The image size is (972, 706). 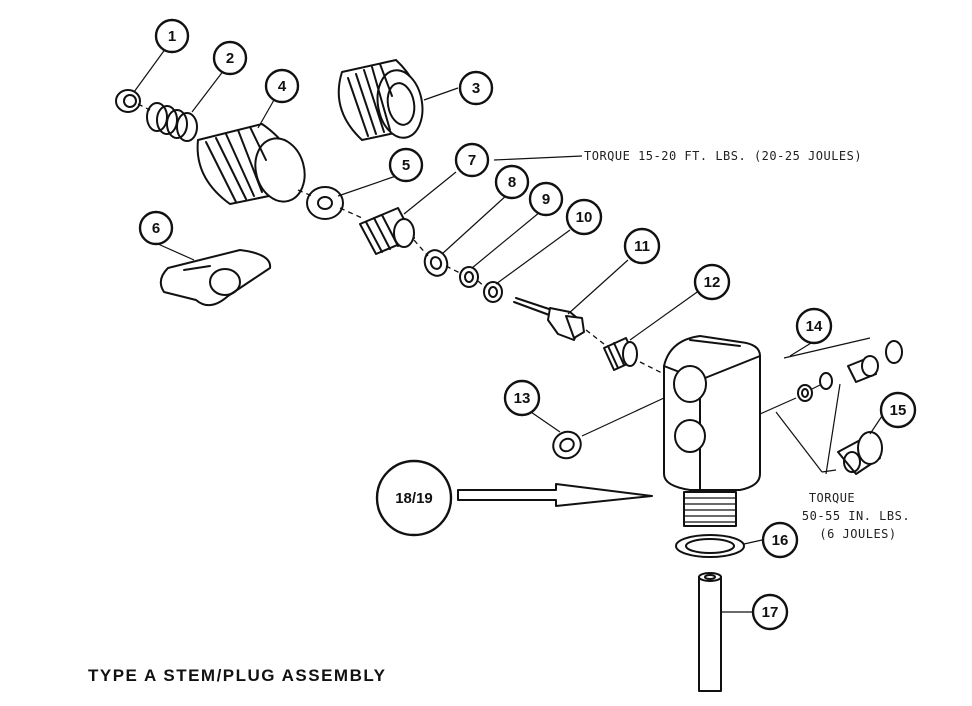 I want to click on callout-17-label: 17, so click(x=770, y=612).